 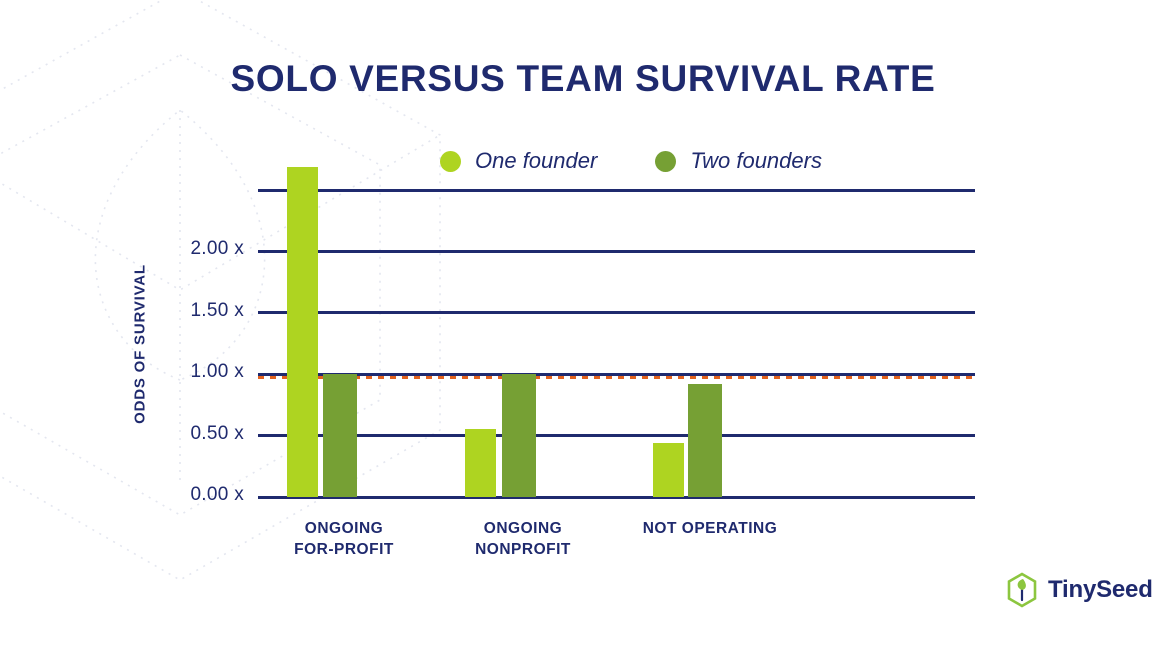 I want to click on y-axis-title-label: ODDS OF SURVIVAL, so click(x=140, y=343).